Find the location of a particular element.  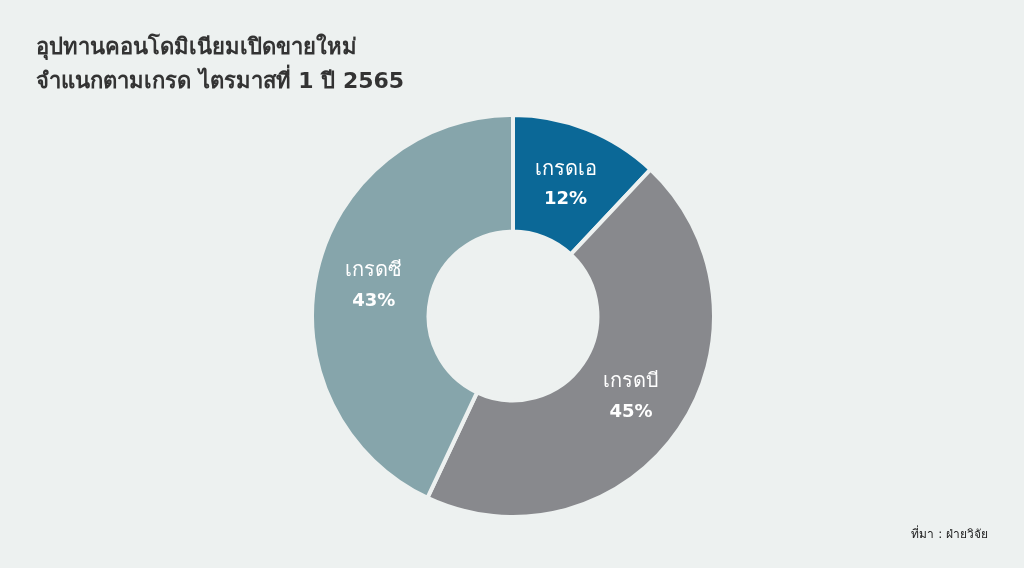

text: ที่มา : ฝ่ายวิจัย is located at coordinates (949, 533).